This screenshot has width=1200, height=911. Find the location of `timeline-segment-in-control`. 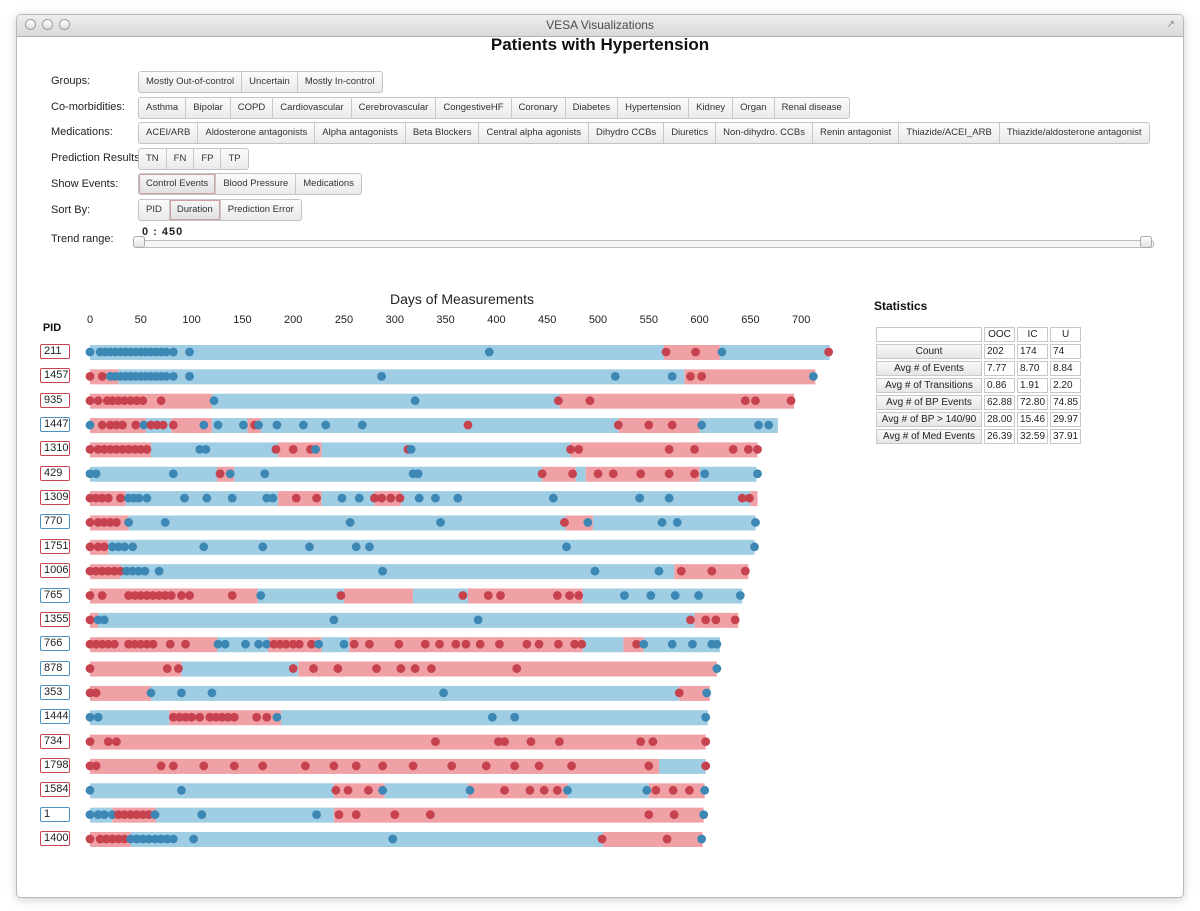

timeline-segment-in-control is located at coordinates (431, 547).